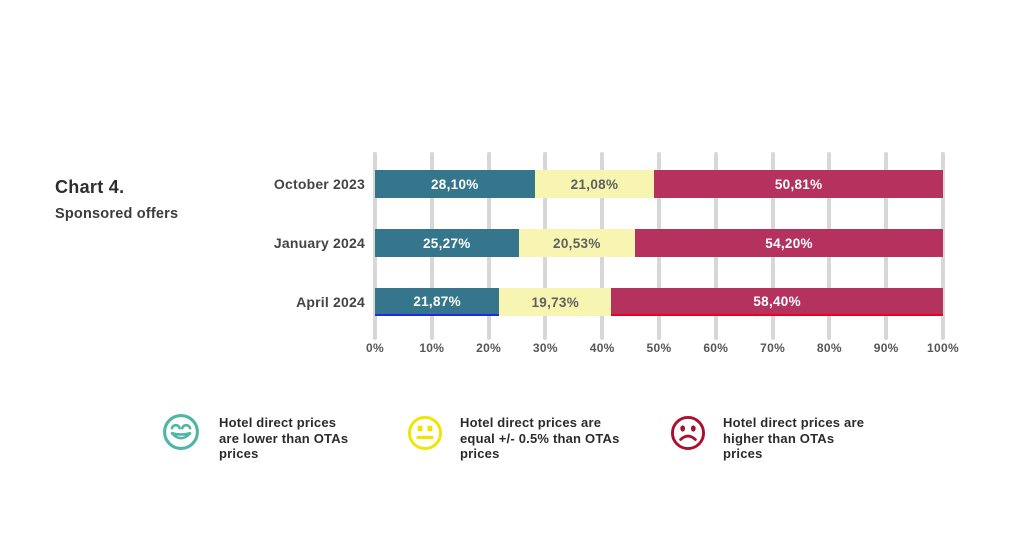  Describe the element at coordinates (181, 432) in the screenshot. I see `happy-face-icon` at that location.